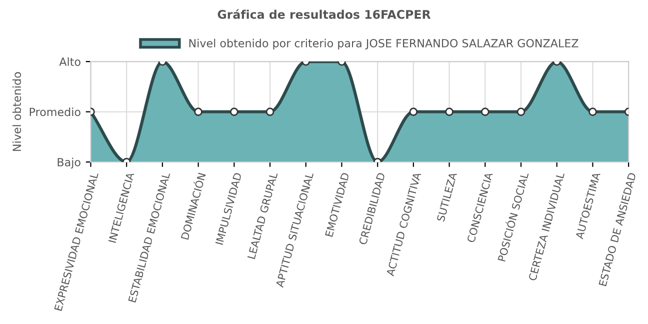 The width and height of the screenshot is (648, 324). What do you see at coordinates (55, 112) in the screenshot?
I see `category-label: Promedio` at bounding box center [55, 112].